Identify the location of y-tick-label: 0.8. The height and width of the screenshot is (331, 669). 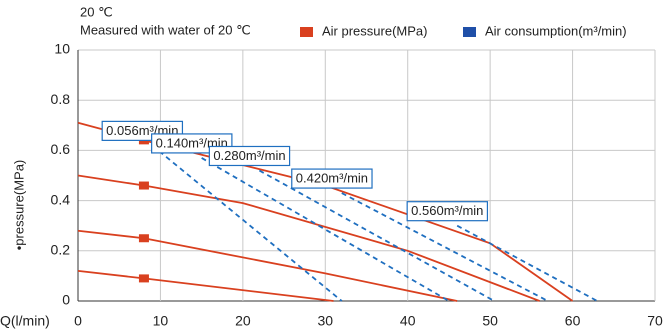
(61, 99).